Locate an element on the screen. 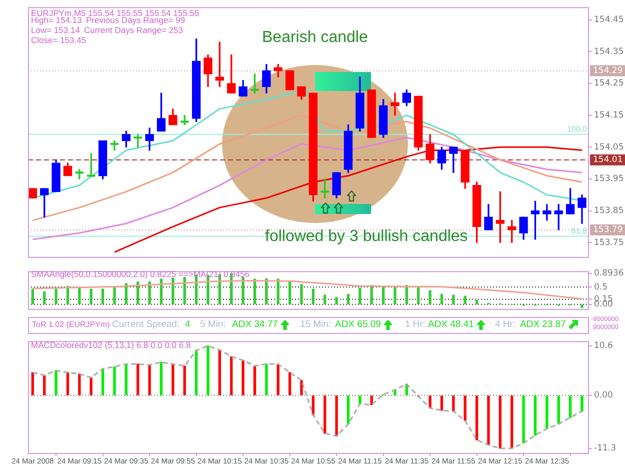 This screenshot has height=469, width=625. y-tick-label: 10.6 is located at coordinates (603, 345).